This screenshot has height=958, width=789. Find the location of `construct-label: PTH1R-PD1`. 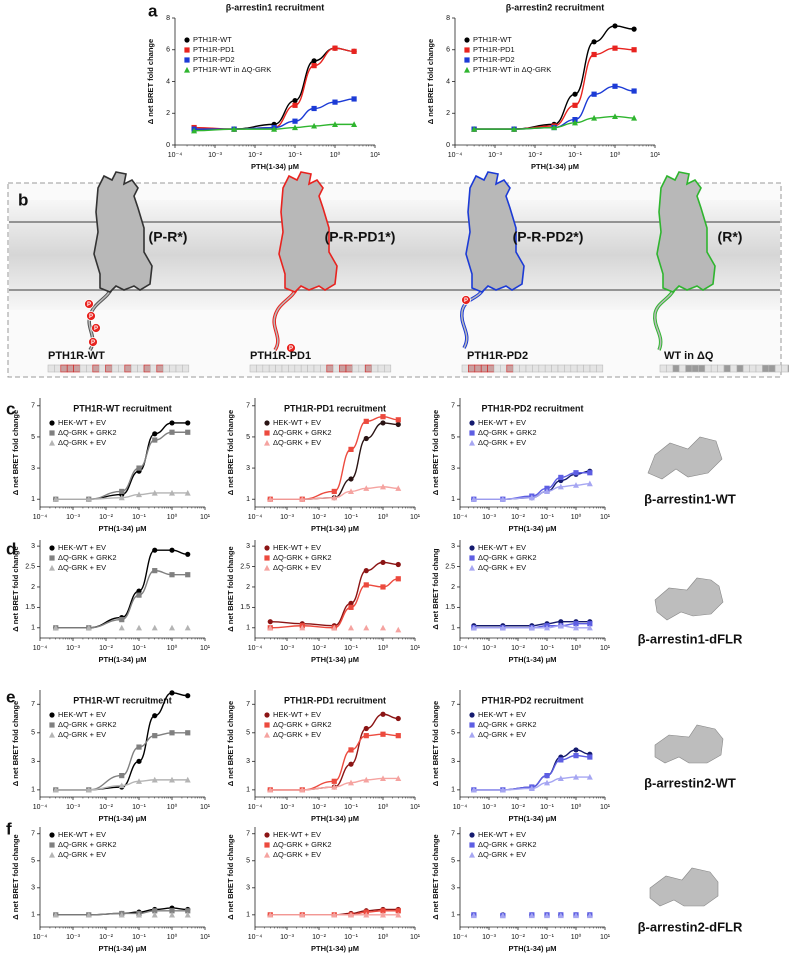

construct-label: PTH1R-PD1 is located at coordinates (280, 356).